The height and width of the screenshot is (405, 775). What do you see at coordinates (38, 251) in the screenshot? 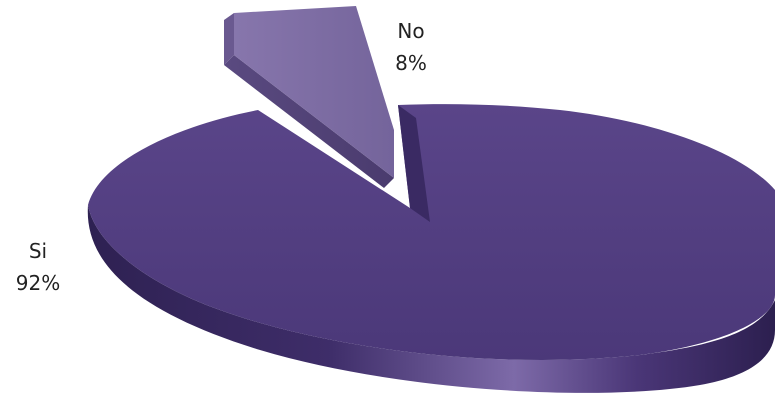
I see `label-si-name: Si` at bounding box center [38, 251].